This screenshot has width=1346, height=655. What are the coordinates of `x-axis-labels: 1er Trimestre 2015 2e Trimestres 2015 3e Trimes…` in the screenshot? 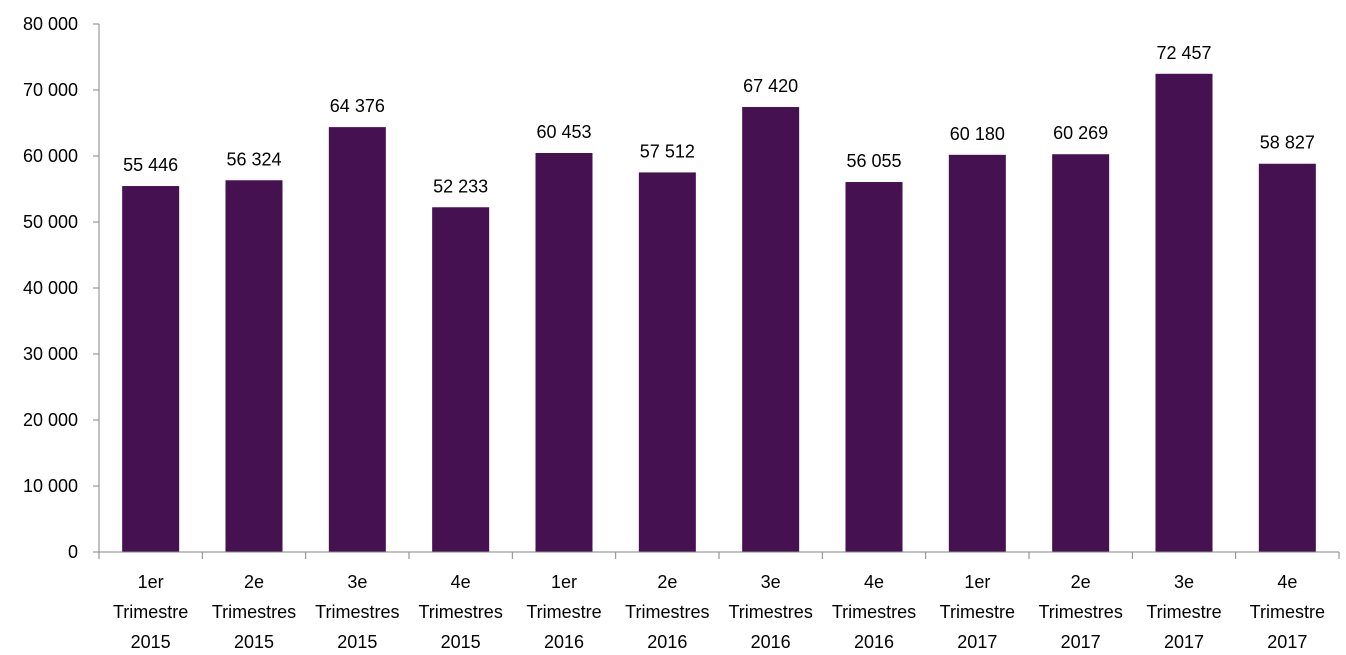 It's located at (719, 612).